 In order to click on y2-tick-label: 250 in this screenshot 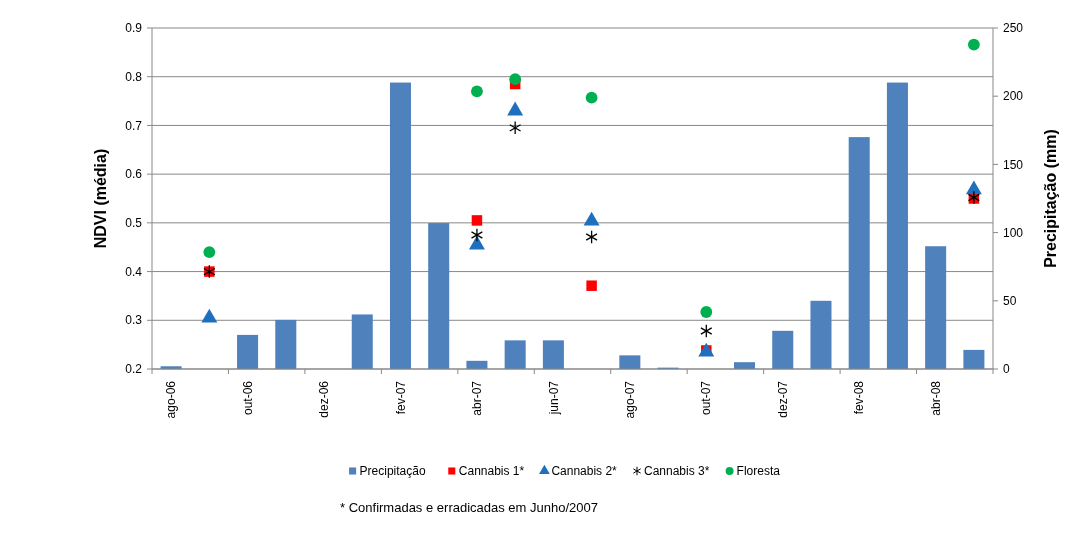, I will do `click(1013, 28)`.